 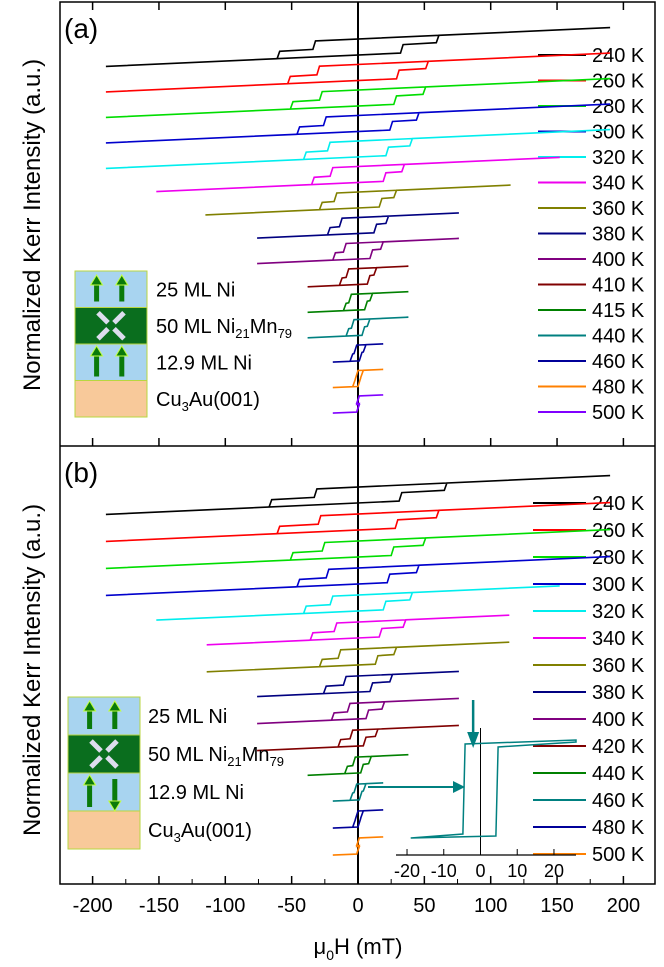 I want to click on x-tick-label: -100, so click(x=225, y=906).